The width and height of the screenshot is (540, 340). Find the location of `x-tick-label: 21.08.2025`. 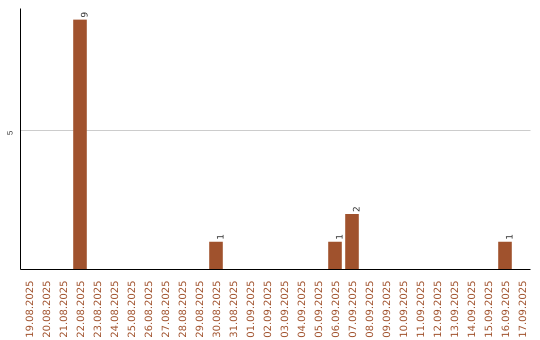

x-tick-label: 21.08.2025 is located at coordinates (64, 309).